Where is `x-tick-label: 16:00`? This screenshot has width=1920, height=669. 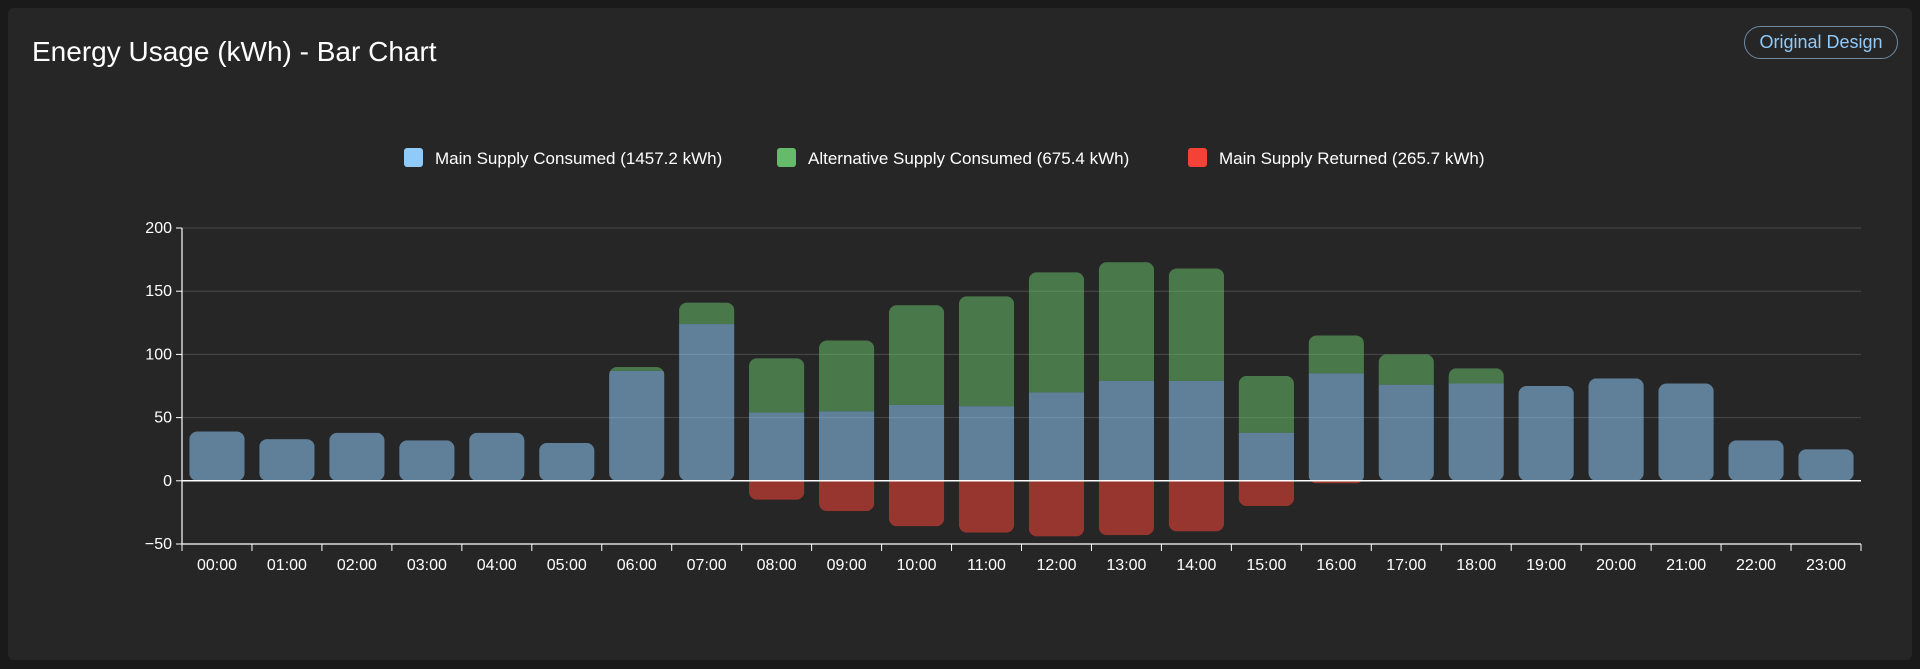
x-tick-label: 16:00 is located at coordinates (1336, 565).